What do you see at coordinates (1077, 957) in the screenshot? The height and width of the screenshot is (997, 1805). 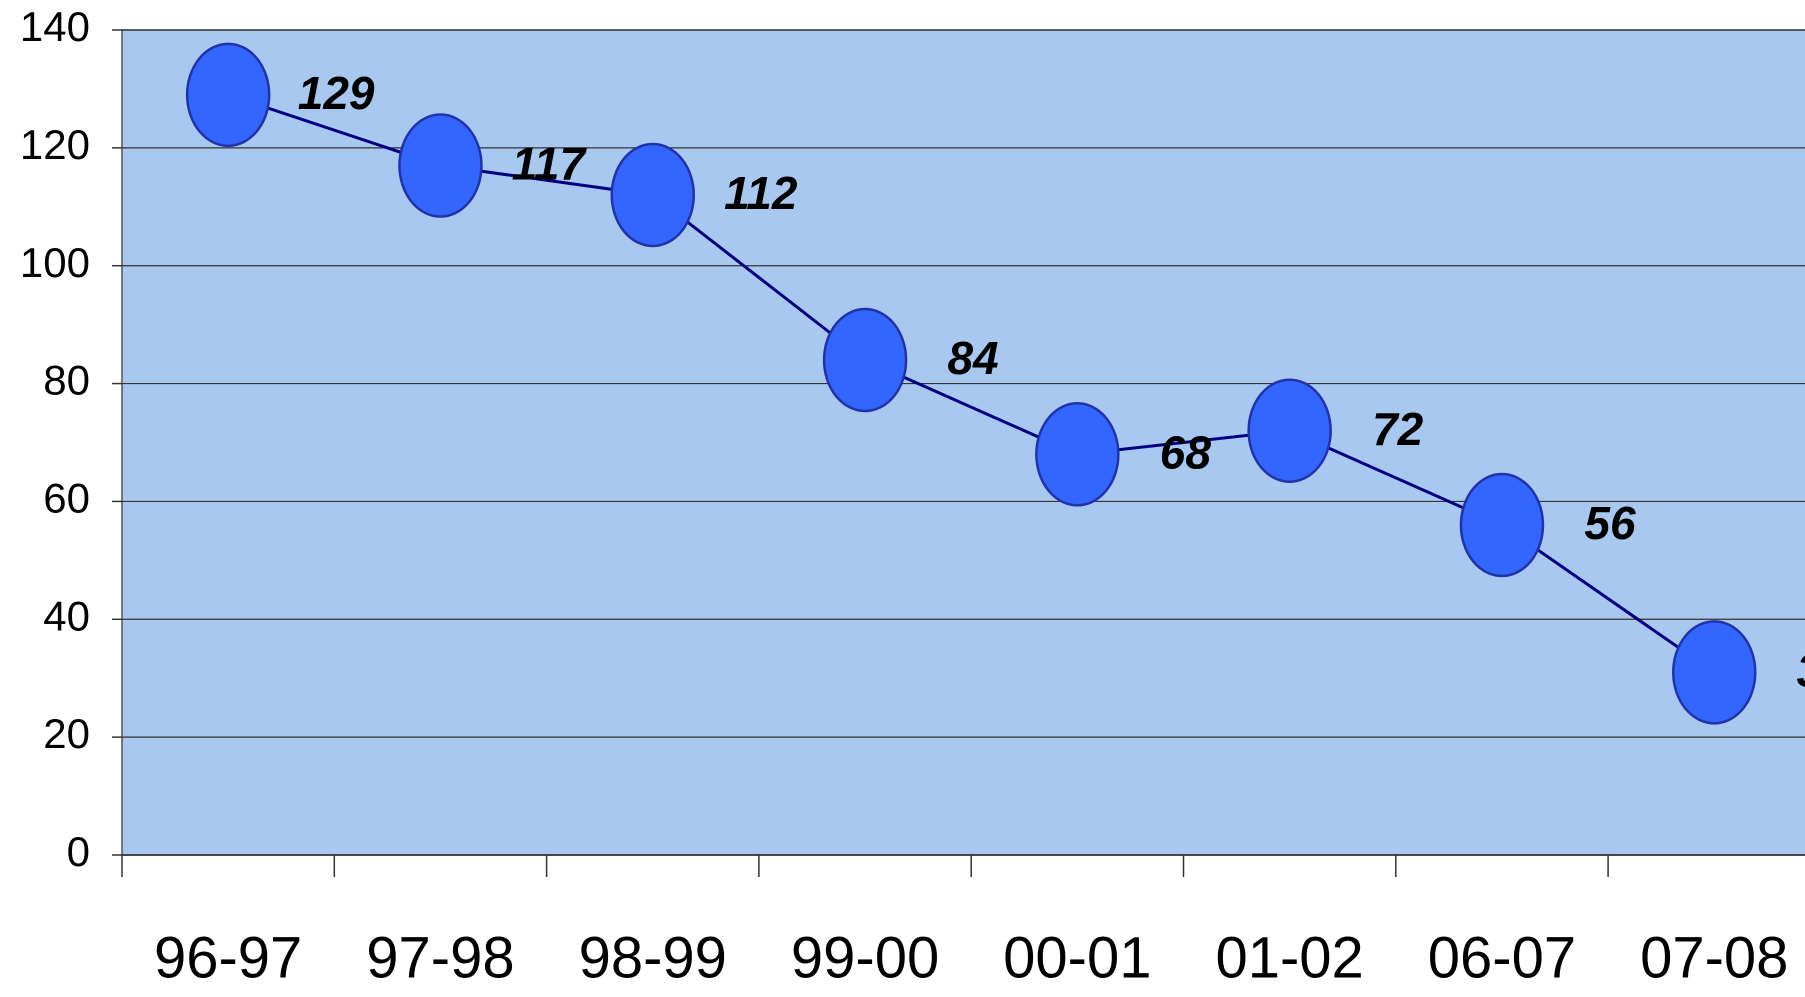 I see `x-tick-label: 00-01` at bounding box center [1077, 957].